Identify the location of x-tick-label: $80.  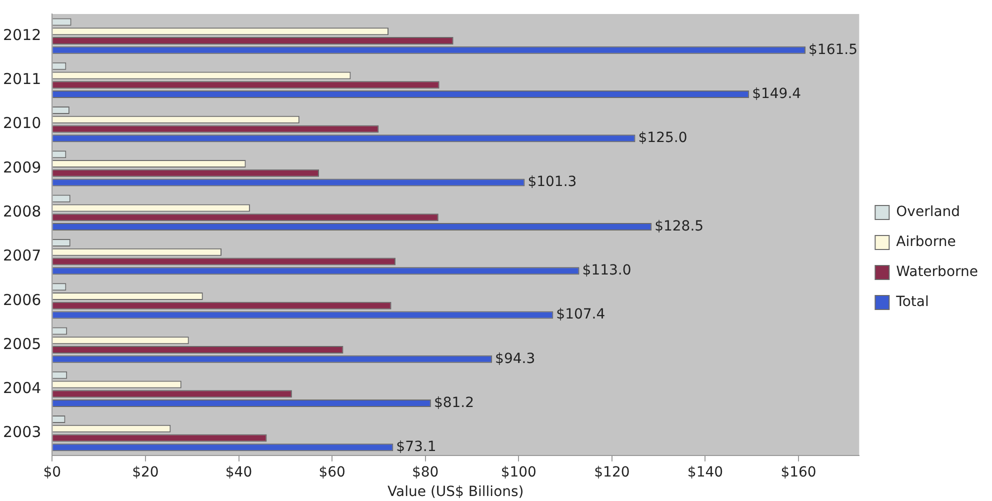
(425, 472).